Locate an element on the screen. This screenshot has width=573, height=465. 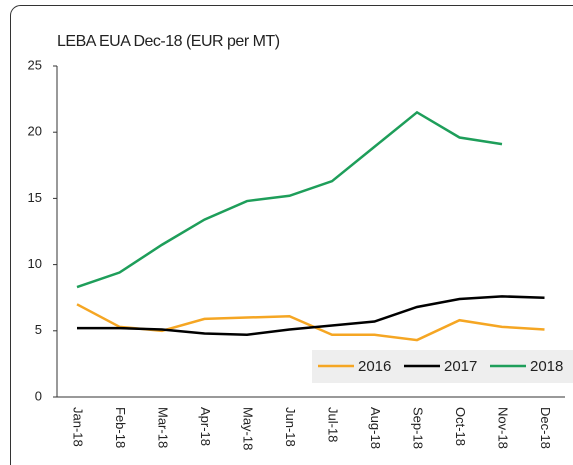
y-tick-label: 20 is located at coordinates (35, 131).